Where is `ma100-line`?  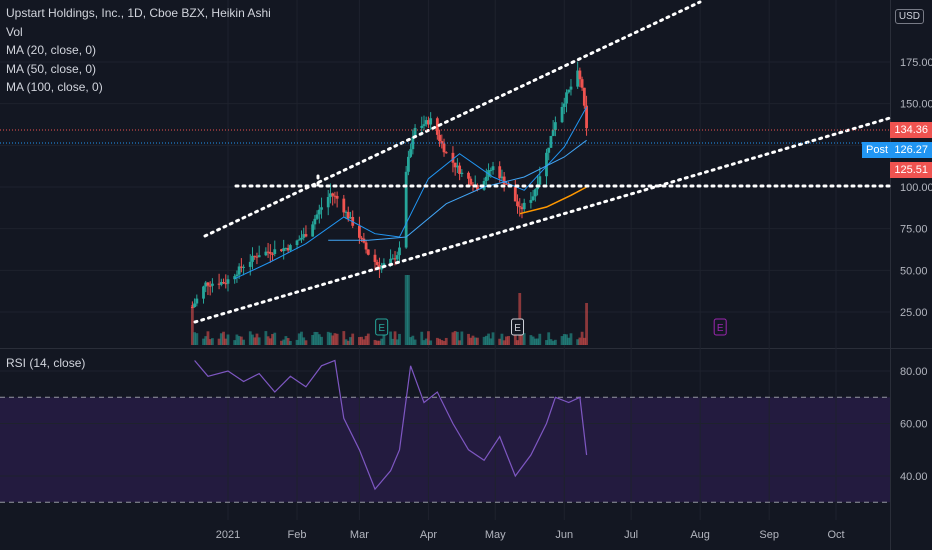 ma100-line is located at coordinates (553, 200).